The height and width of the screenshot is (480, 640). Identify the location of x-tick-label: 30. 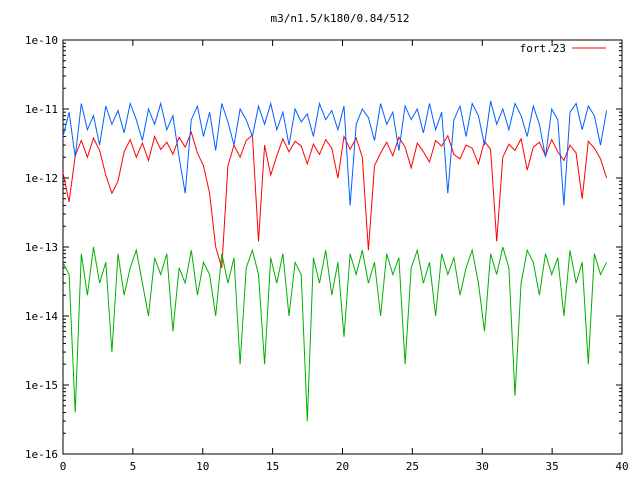
(482, 466).